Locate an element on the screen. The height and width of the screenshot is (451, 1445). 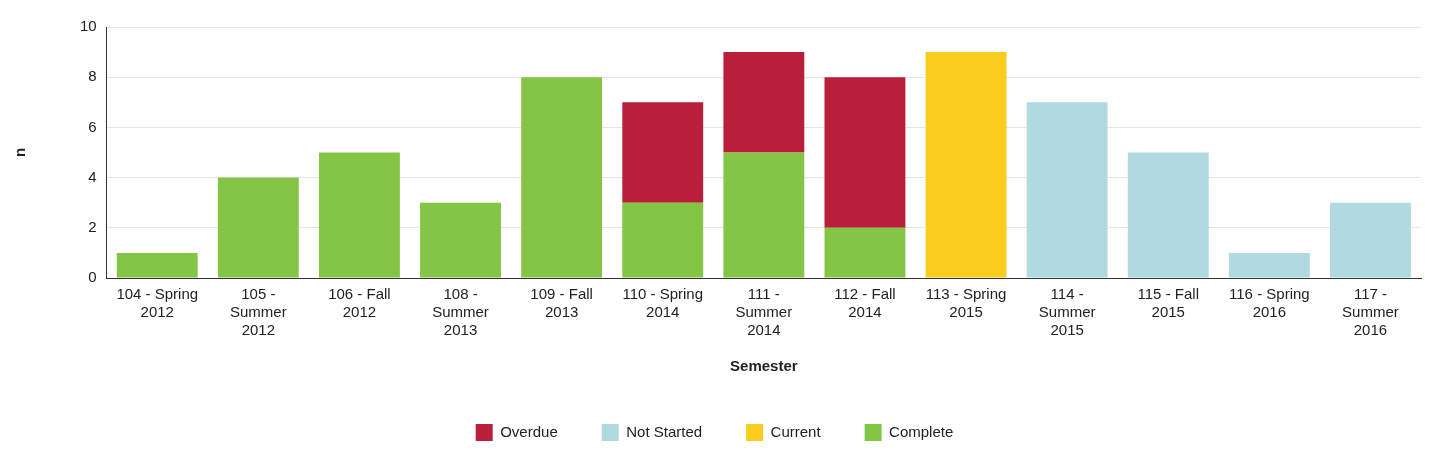
x-tick-label: 105 - Summer 2012 is located at coordinates (258, 312).